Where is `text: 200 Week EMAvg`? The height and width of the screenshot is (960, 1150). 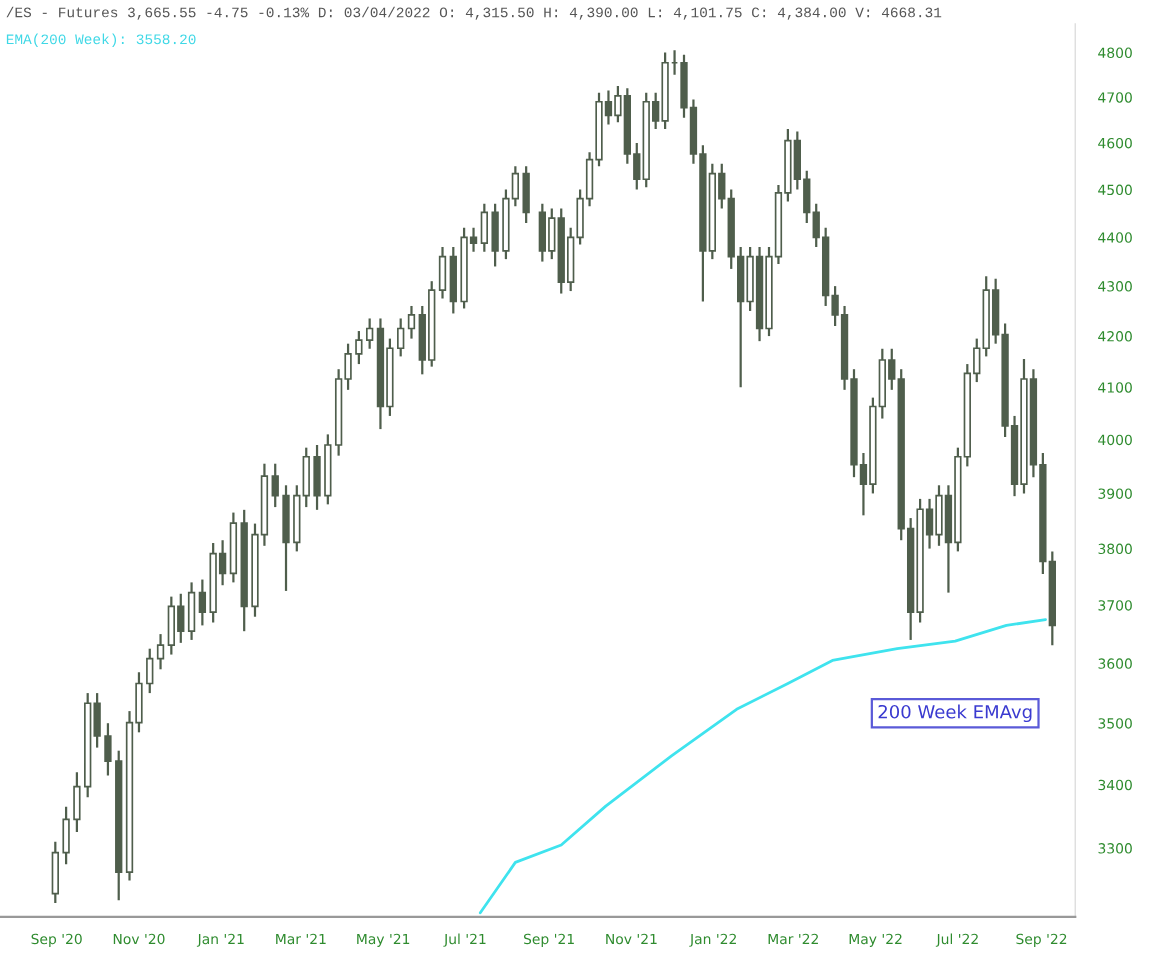 text: 200 Week EMAvg is located at coordinates (955, 713).